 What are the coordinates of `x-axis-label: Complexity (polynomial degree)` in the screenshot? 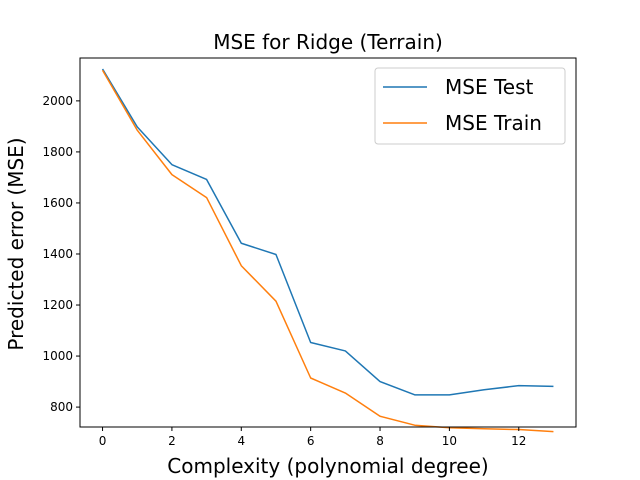 It's located at (327, 466).